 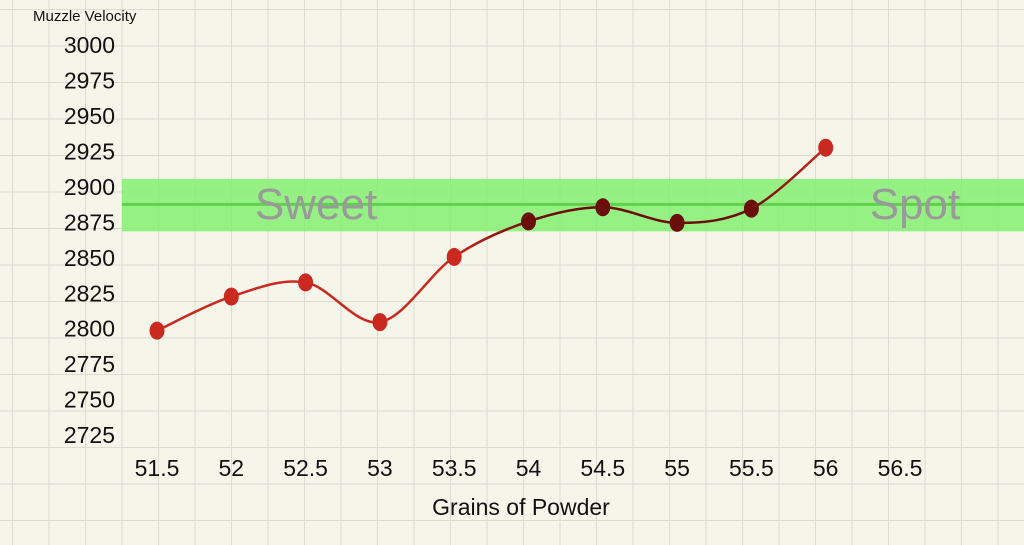 What do you see at coordinates (89, 222) in the screenshot?
I see `y-tick-label: 2875` at bounding box center [89, 222].